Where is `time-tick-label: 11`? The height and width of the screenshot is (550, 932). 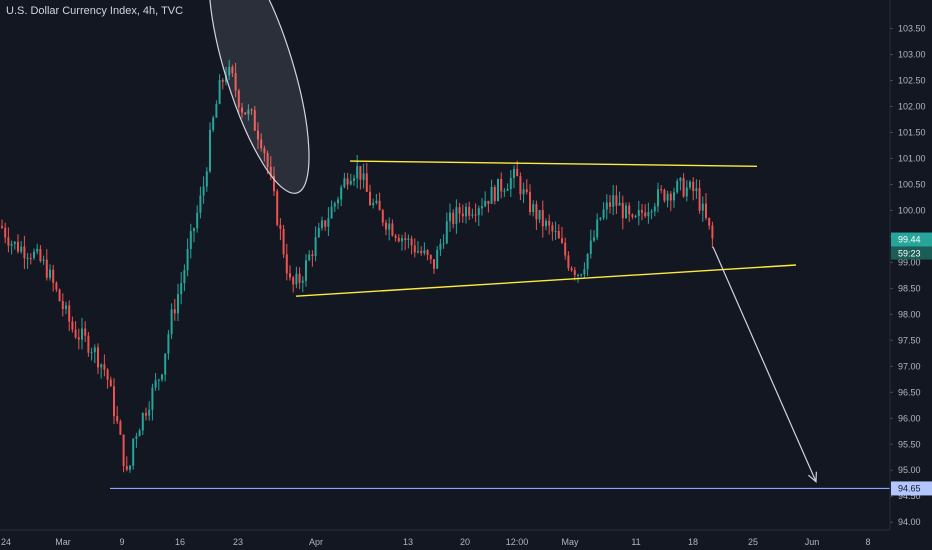
time-tick-label: 11 is located at coordinates (635, 542).